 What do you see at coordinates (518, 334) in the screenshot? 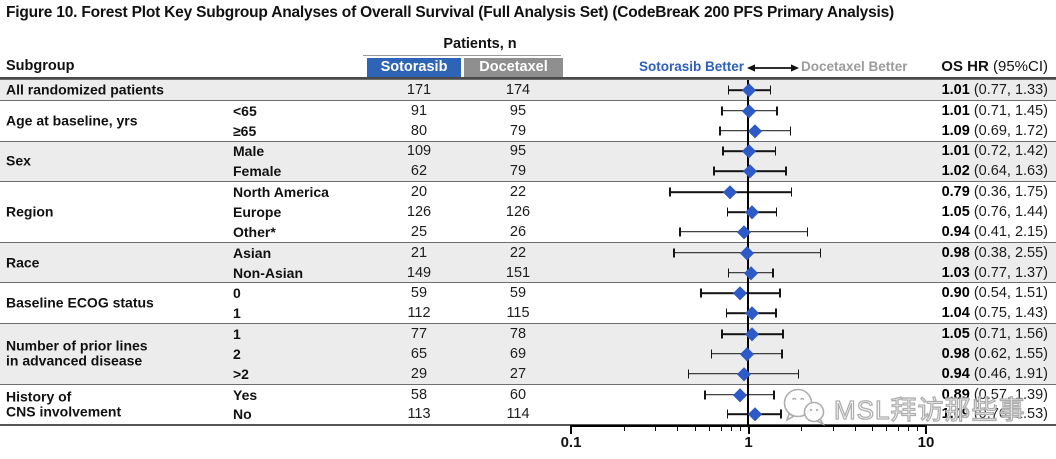
I see `docetaxel-n-value: 78` at bounding box center [518, 334].